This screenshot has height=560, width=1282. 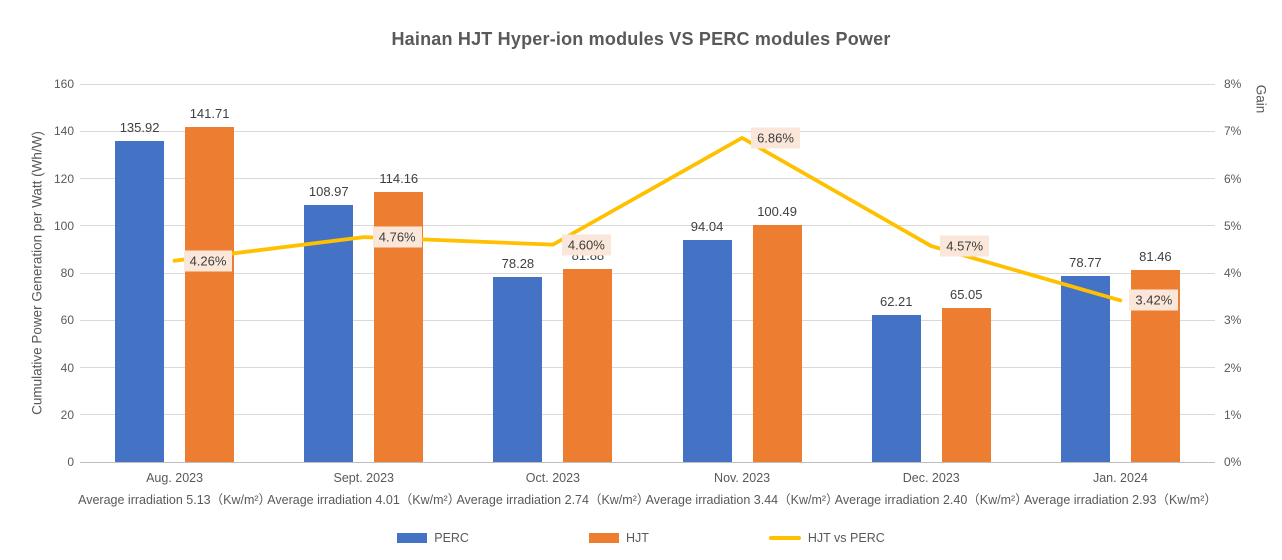 I want to click on legend-label: HJT, so click(x=637, y=538).